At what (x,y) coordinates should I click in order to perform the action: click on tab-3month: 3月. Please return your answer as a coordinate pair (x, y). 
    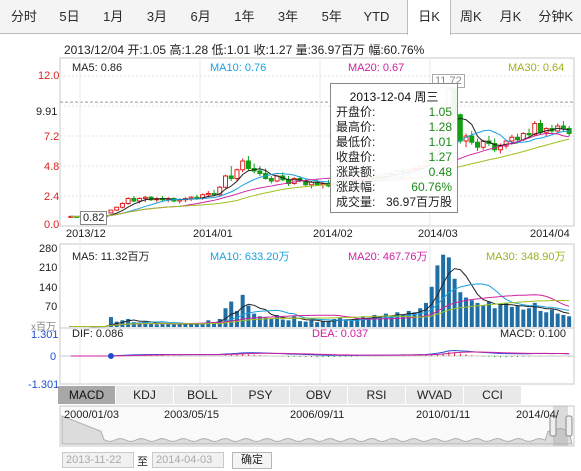
    Looking at the image, I should click on (157, 16).